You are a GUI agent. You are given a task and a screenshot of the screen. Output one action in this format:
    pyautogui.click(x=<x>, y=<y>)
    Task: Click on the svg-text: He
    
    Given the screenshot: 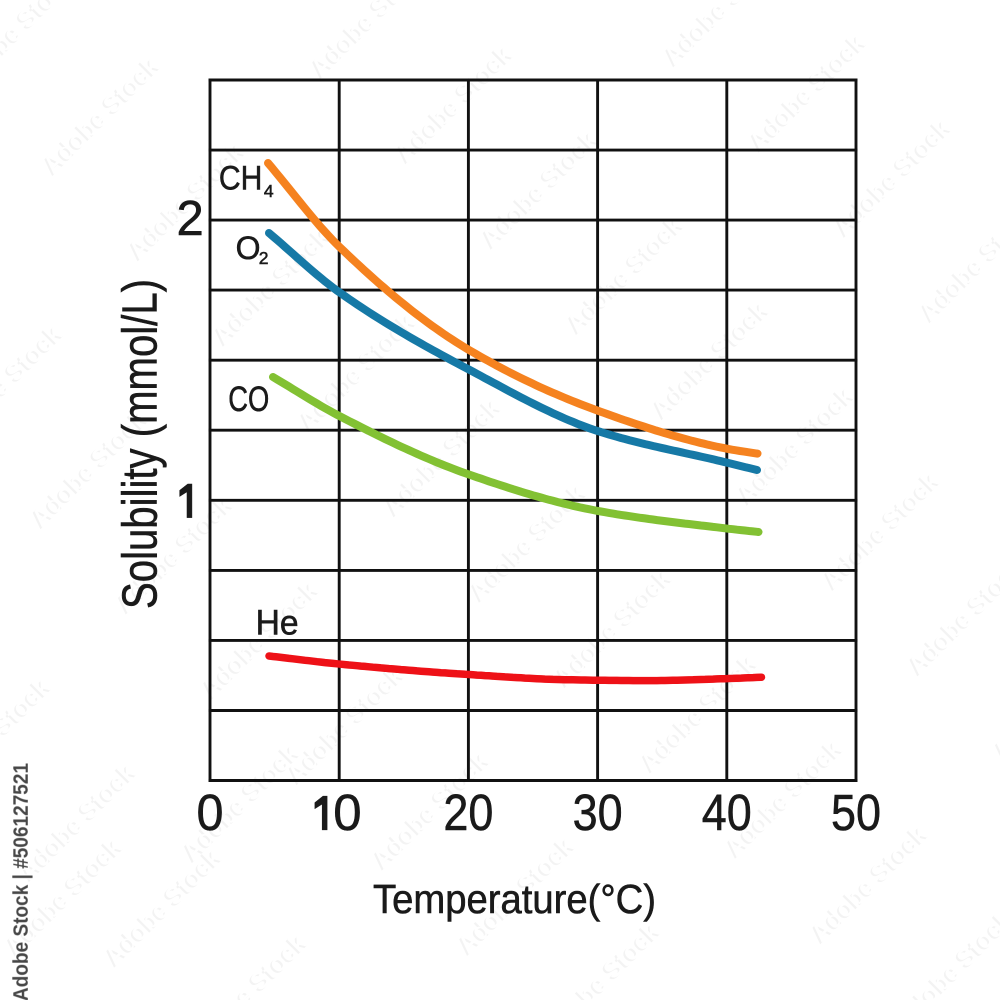 What is the action you would take?
    pyautogui.click(x=277, y=623)
    